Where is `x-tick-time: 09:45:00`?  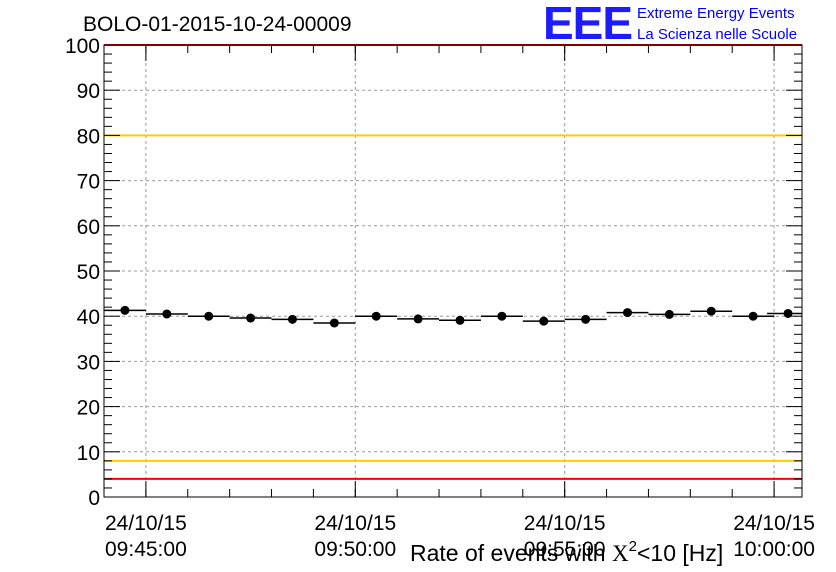
x-tick-time: 09:45:00 is located at coordinates (146, 549).